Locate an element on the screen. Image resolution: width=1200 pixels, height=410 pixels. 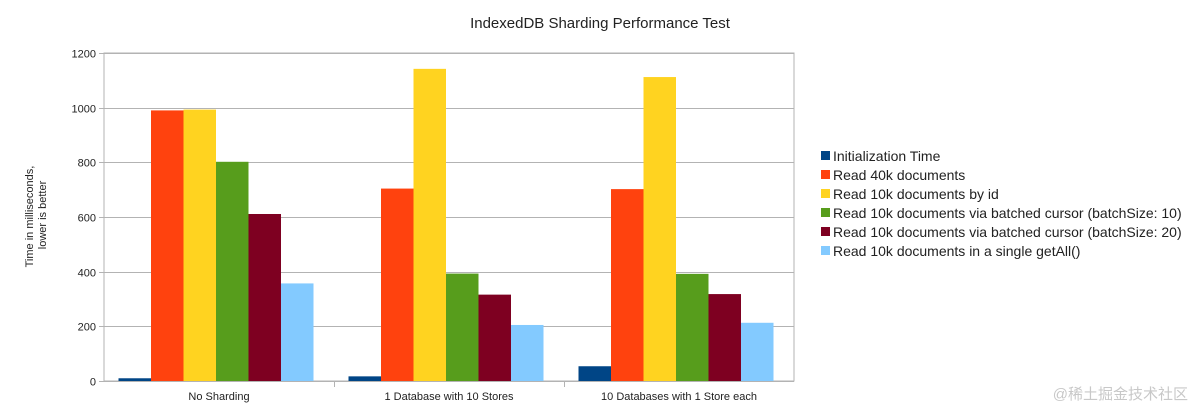
y-tick-label: 600 is located at coordinates (87, 219).